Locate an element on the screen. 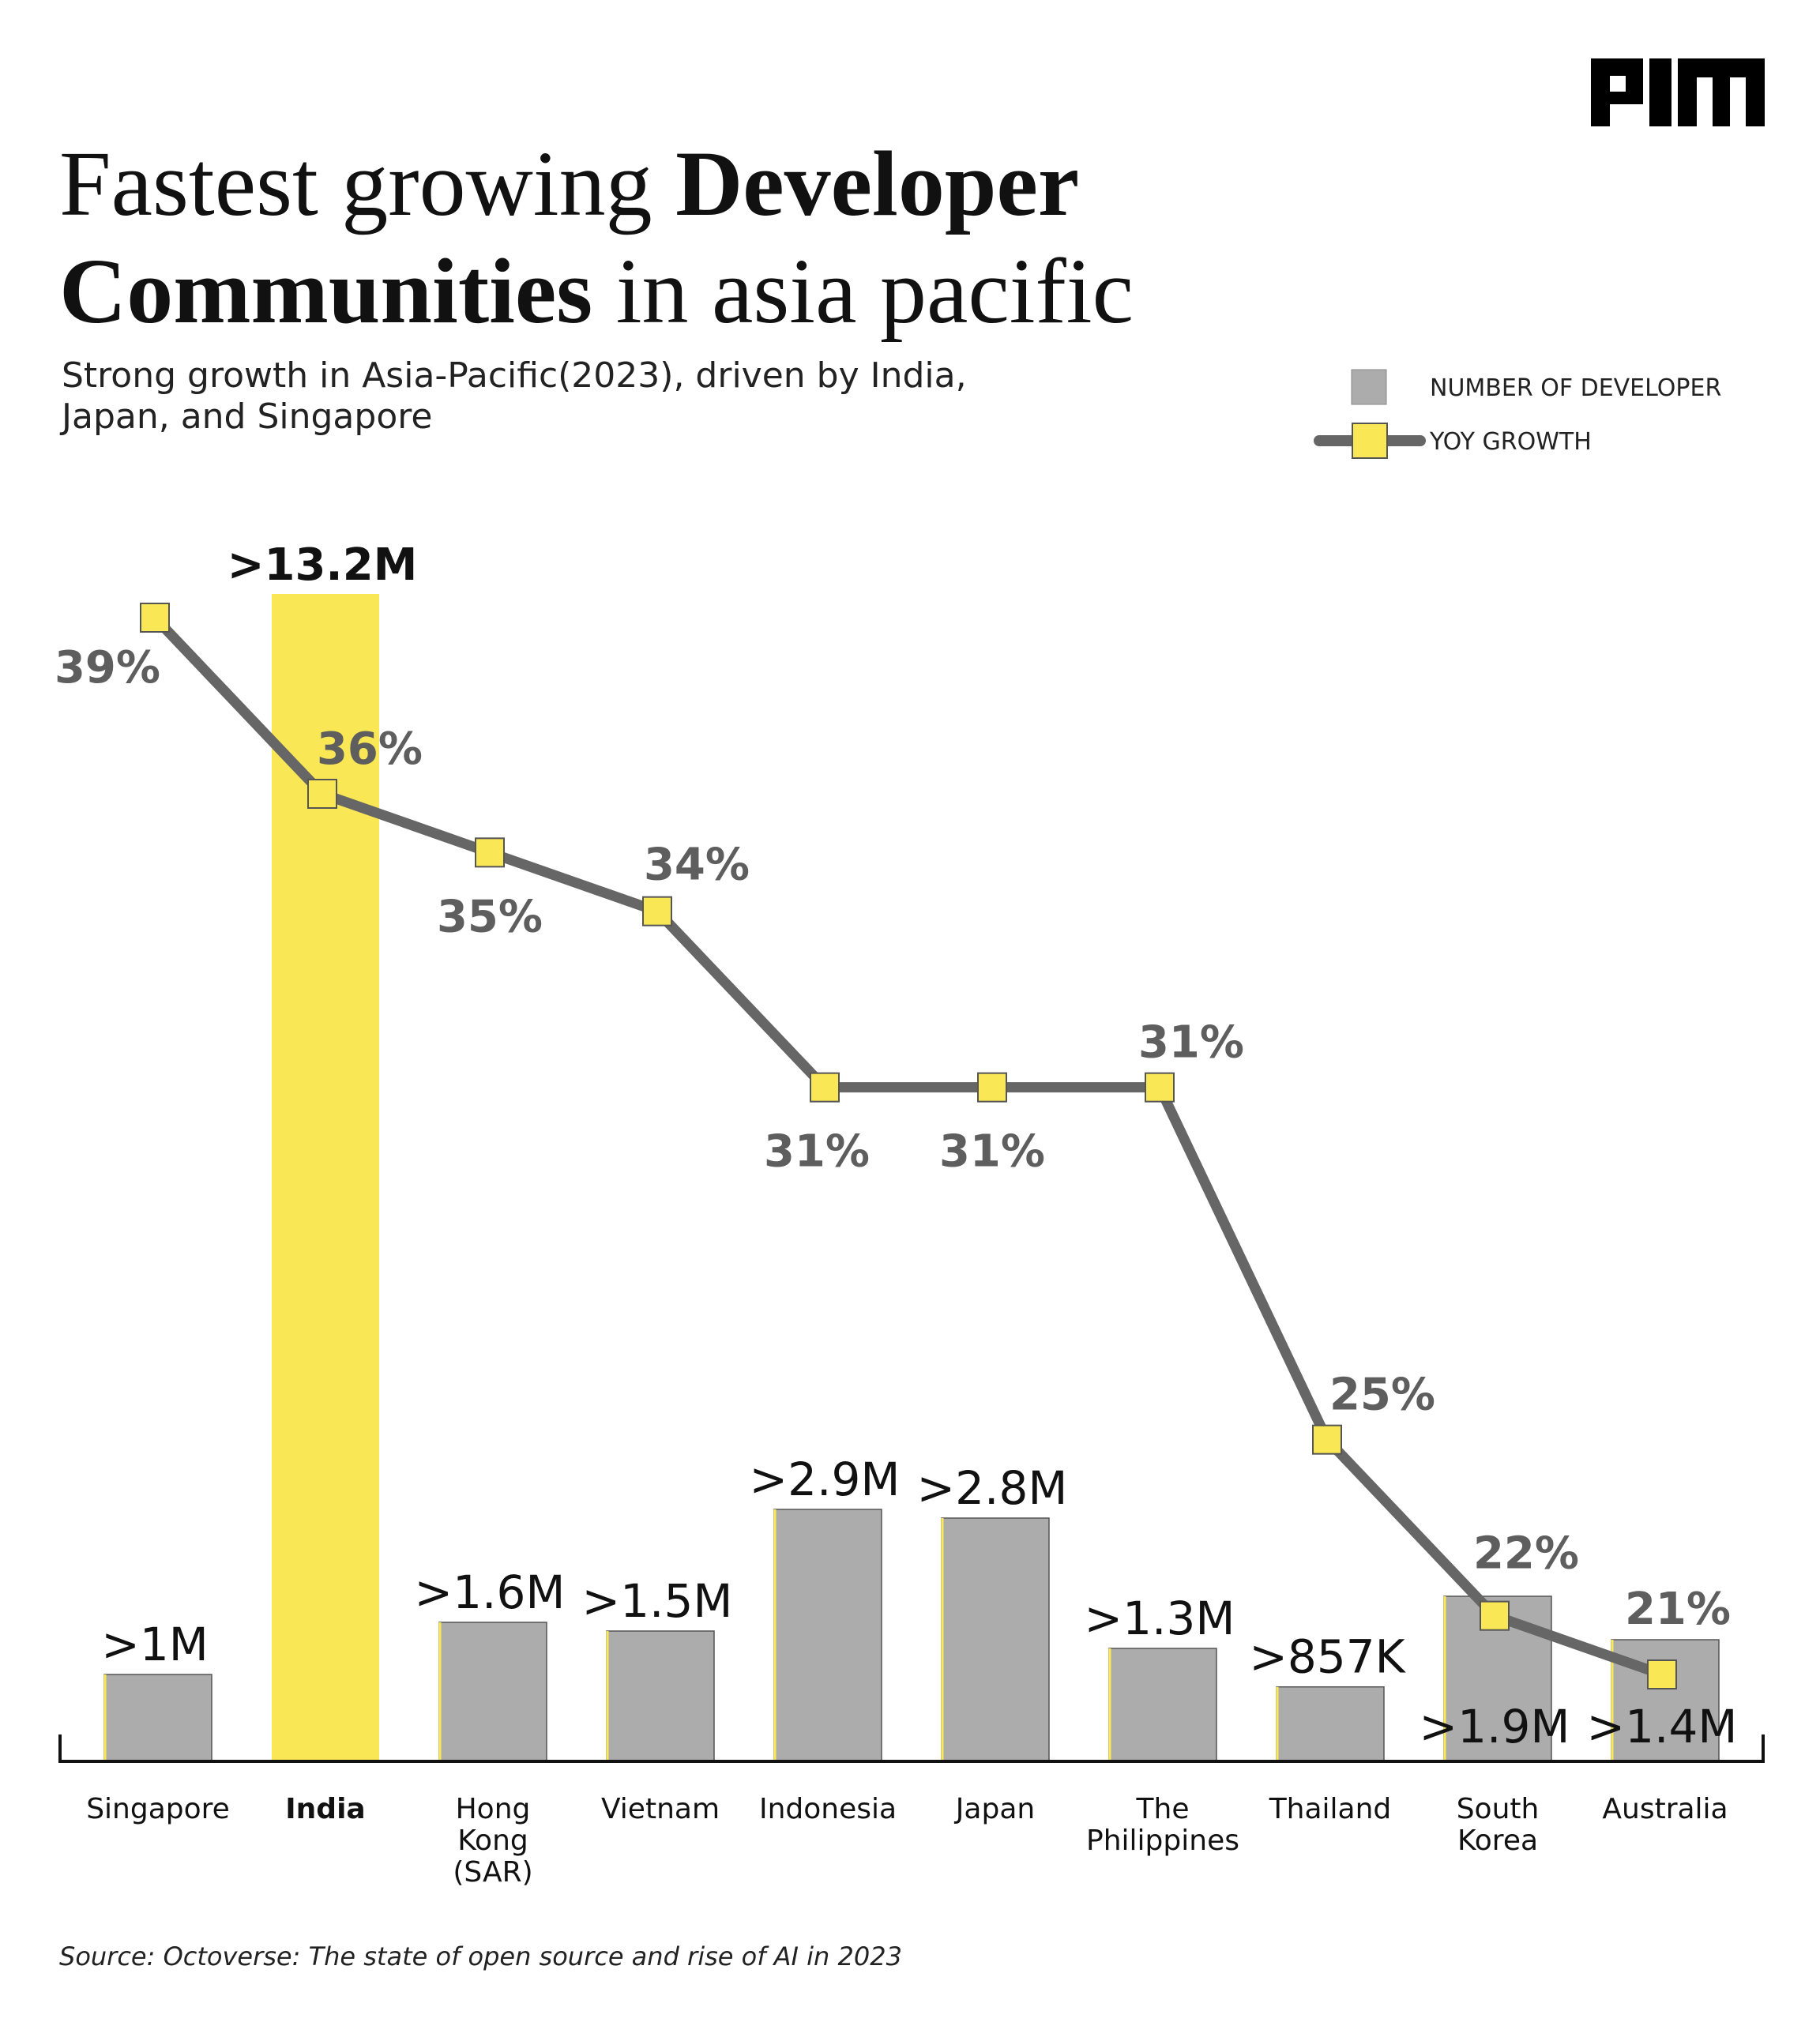  category-label-line: Philippines is located at coordinates (1162, 1841).